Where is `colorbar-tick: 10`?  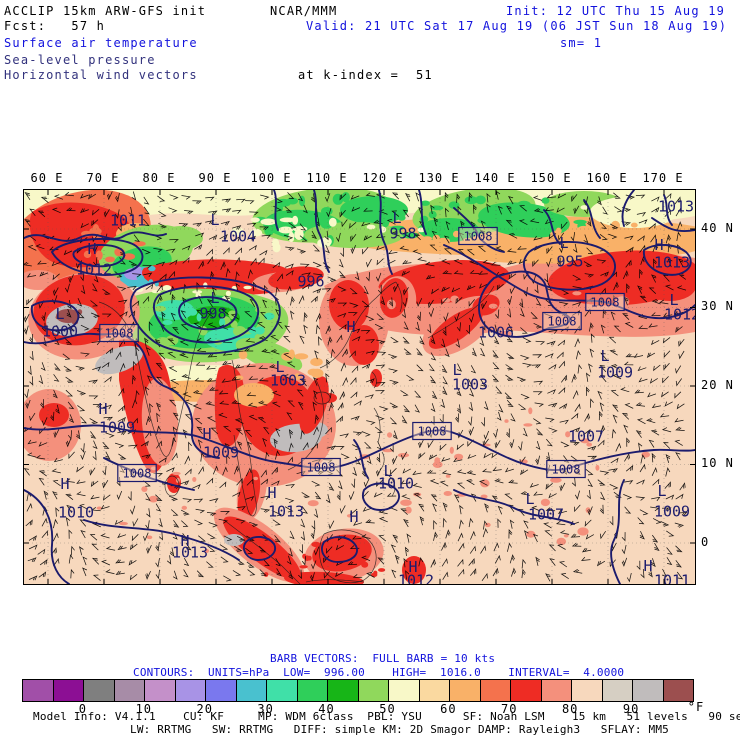
colorbar-tick: 10 is located at coordinates (144, 709).